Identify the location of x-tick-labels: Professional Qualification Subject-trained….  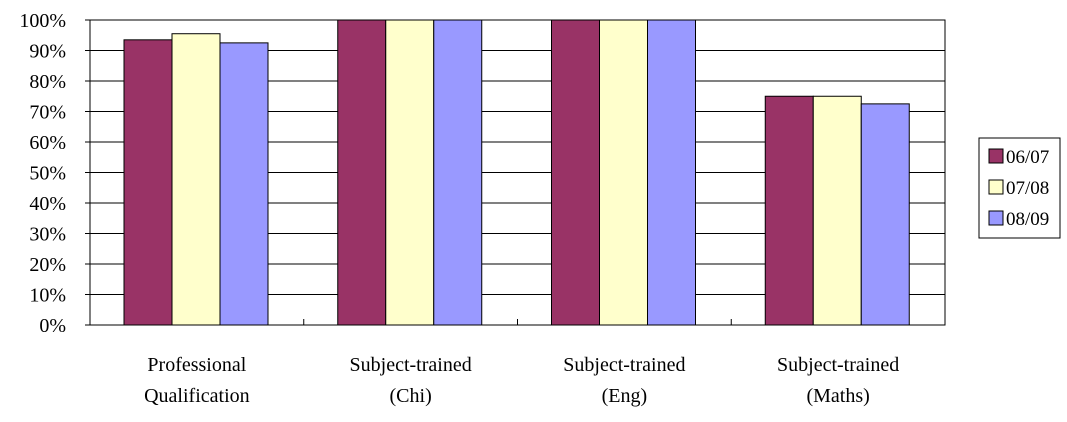
(521, 380).